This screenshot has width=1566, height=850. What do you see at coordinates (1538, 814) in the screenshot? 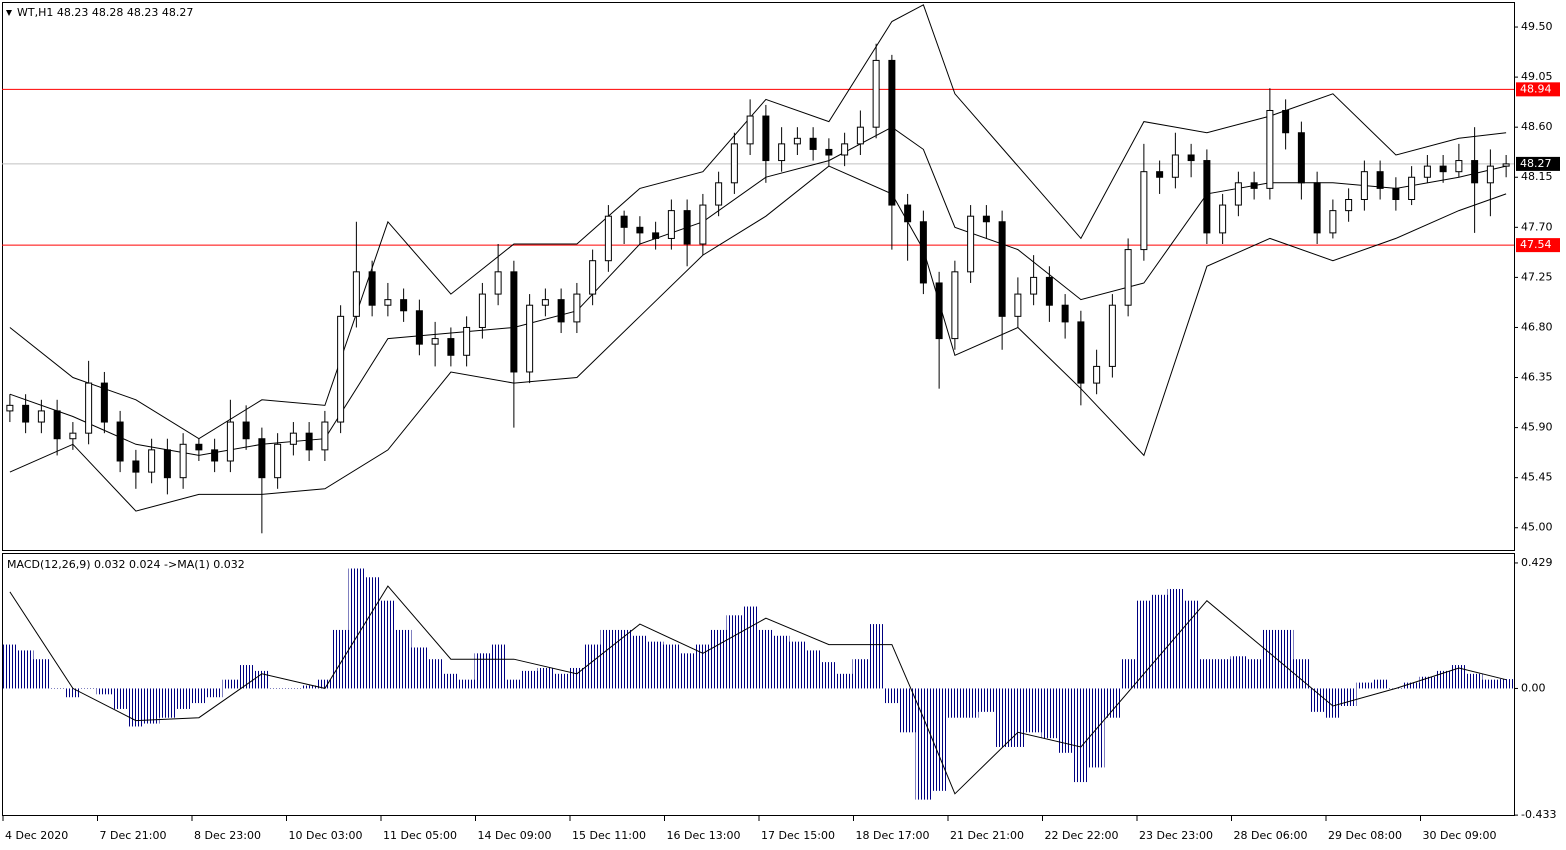
I see `y-tick-label: -0.433` at bounding box center [1538, 814].